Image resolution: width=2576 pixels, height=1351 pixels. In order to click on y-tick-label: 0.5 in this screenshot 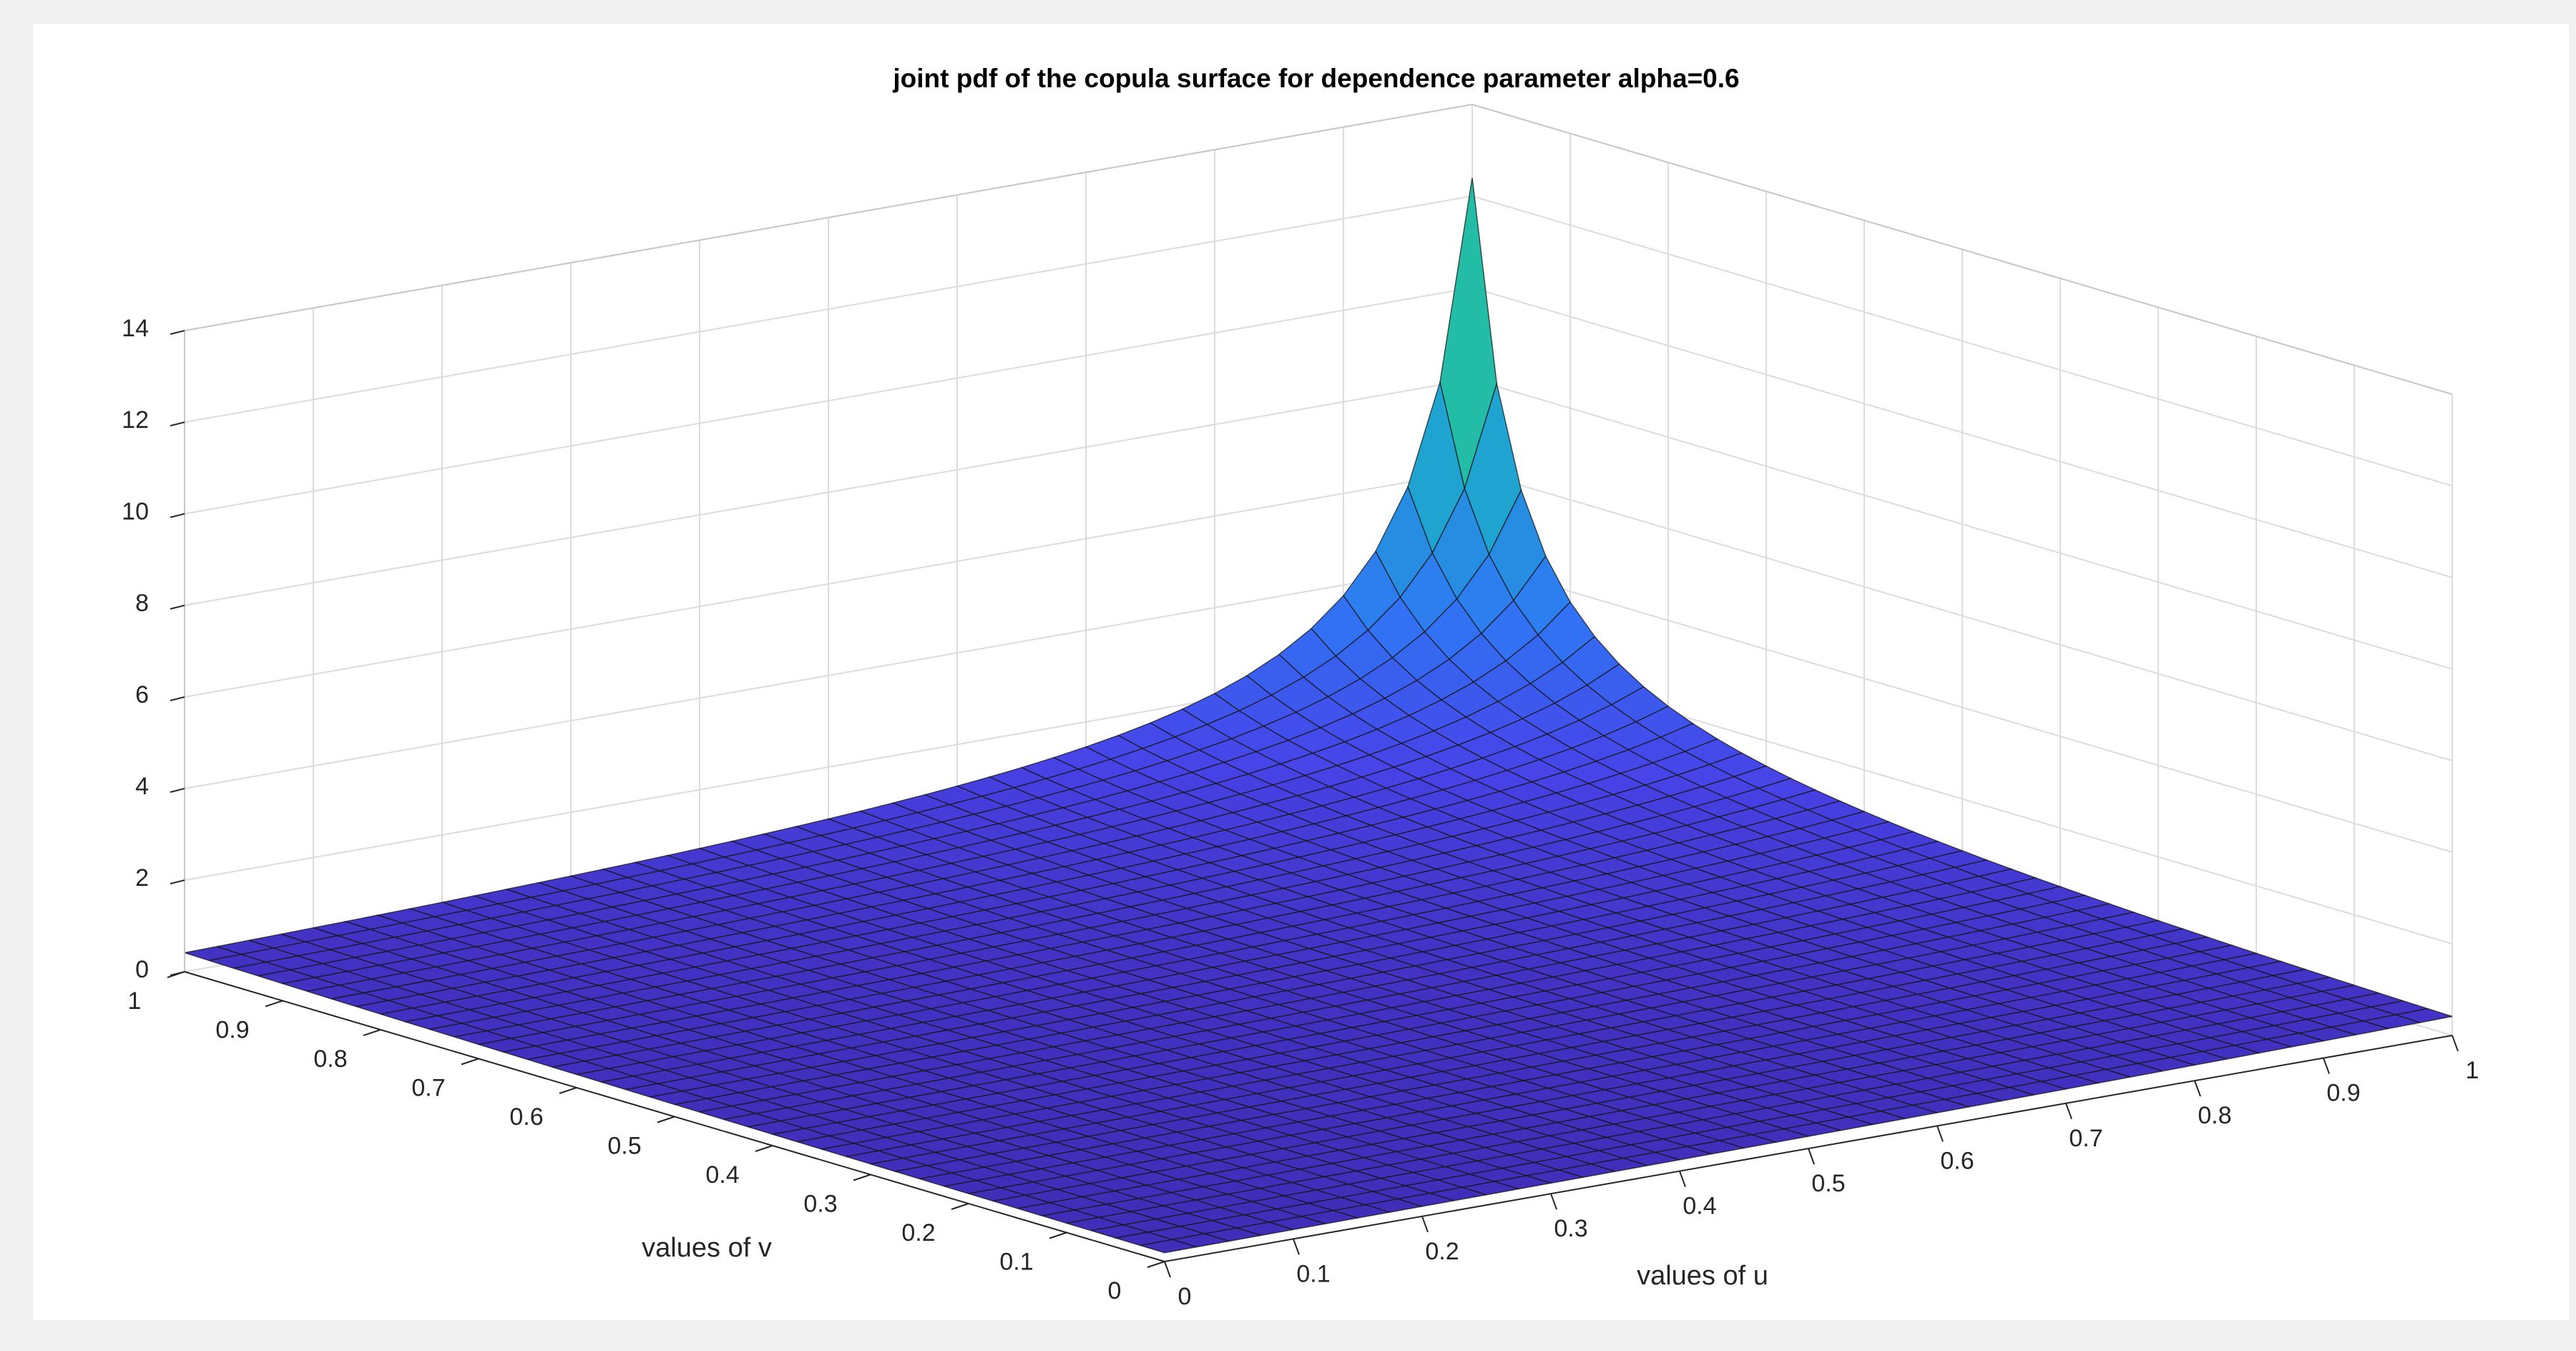, I will do `click(624, 1146)`.